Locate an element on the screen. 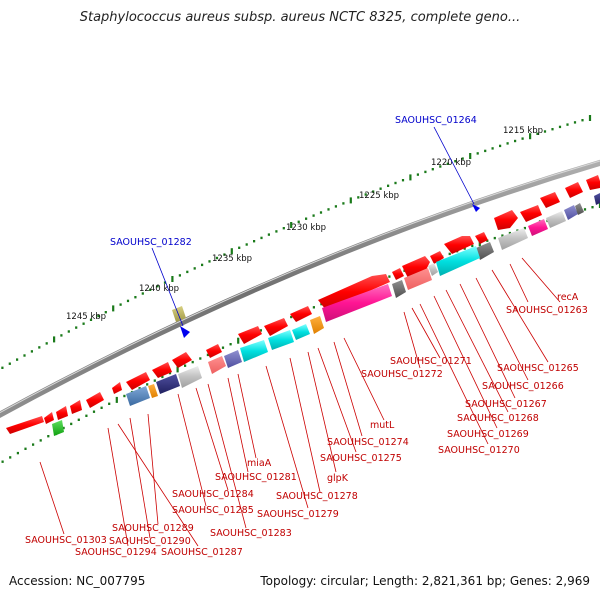 Image resolution: width=600 pixels, height=600 pixels. gene-label: SAOUHSC_01283 is located at coordinates (251, 533).